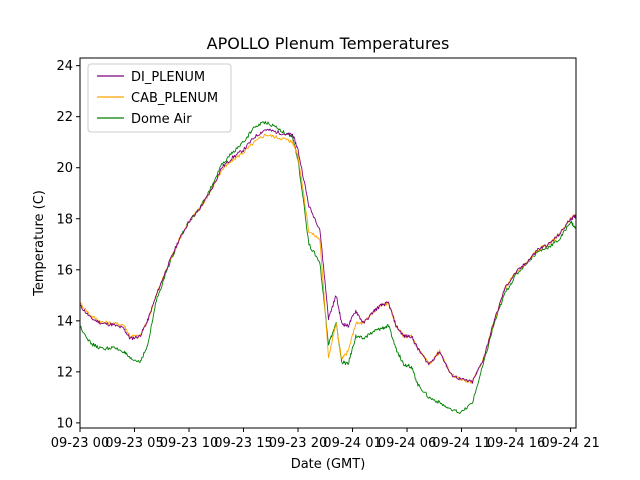 The width and height of the screenshot is (640, 480). I want to click on x-tick-label: 09-23 05, so click(134, 443).